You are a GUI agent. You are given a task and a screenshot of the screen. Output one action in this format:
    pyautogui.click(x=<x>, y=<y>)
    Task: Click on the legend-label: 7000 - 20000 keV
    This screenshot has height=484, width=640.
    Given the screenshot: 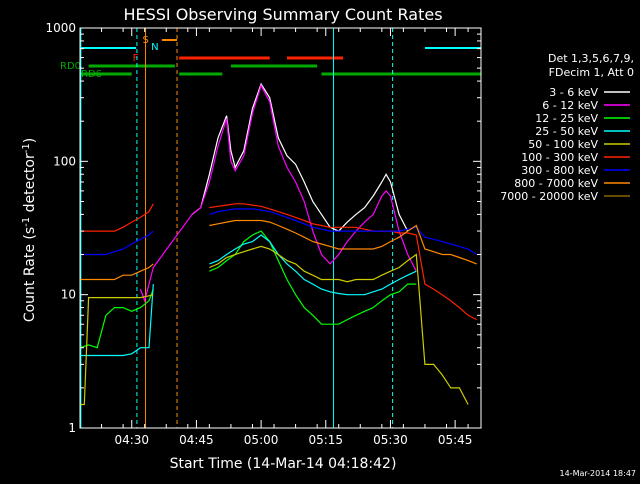 What is the action you would take?
    pyautogui.click(x=549, y=196)
    